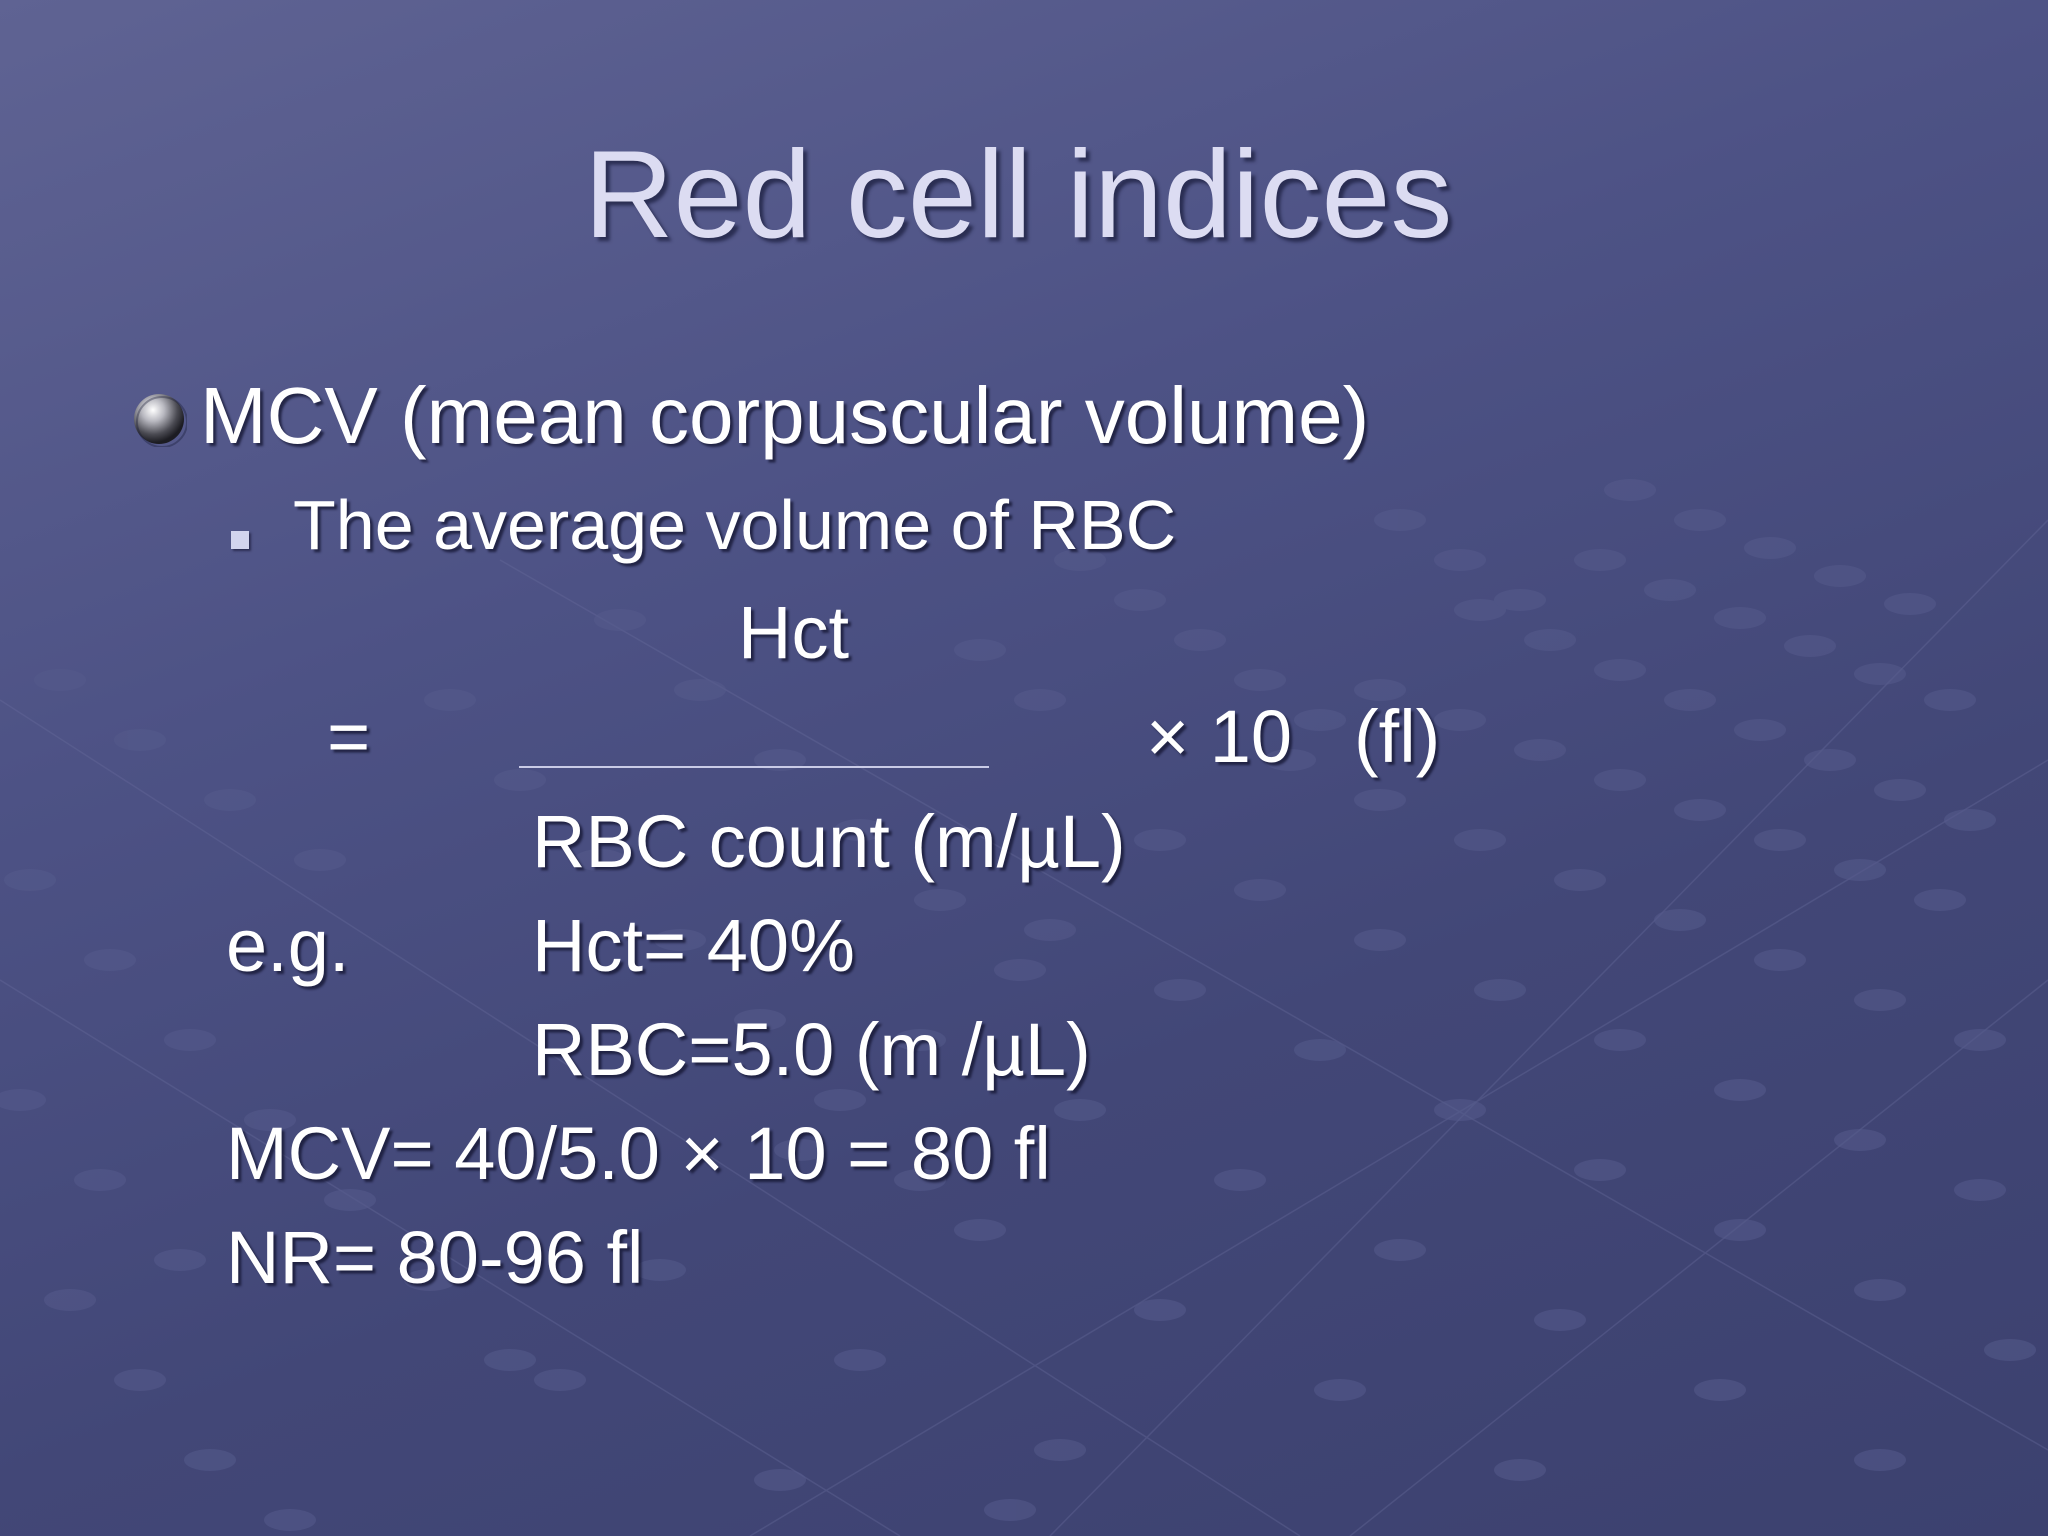 The height and width of the screenshot is (1536, 2048). I want to click on example-label: e.g., so click(288, 945).